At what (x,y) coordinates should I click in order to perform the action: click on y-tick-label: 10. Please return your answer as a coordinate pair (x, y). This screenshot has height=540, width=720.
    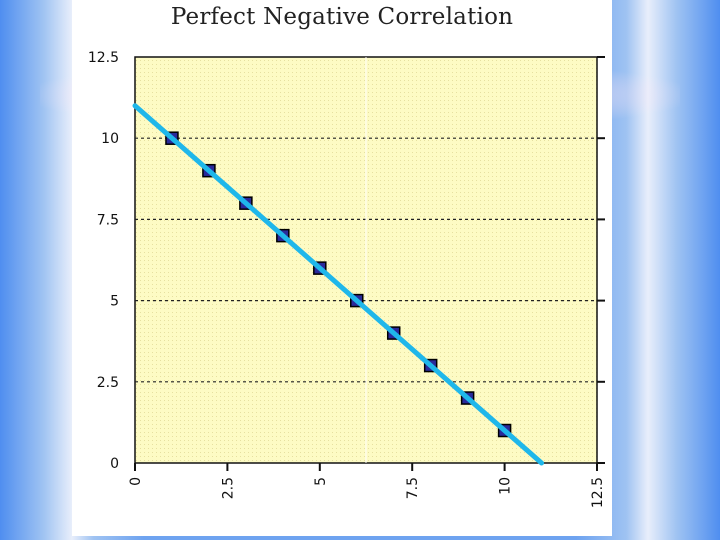
    Looking at the image, I should click on (110, 139).